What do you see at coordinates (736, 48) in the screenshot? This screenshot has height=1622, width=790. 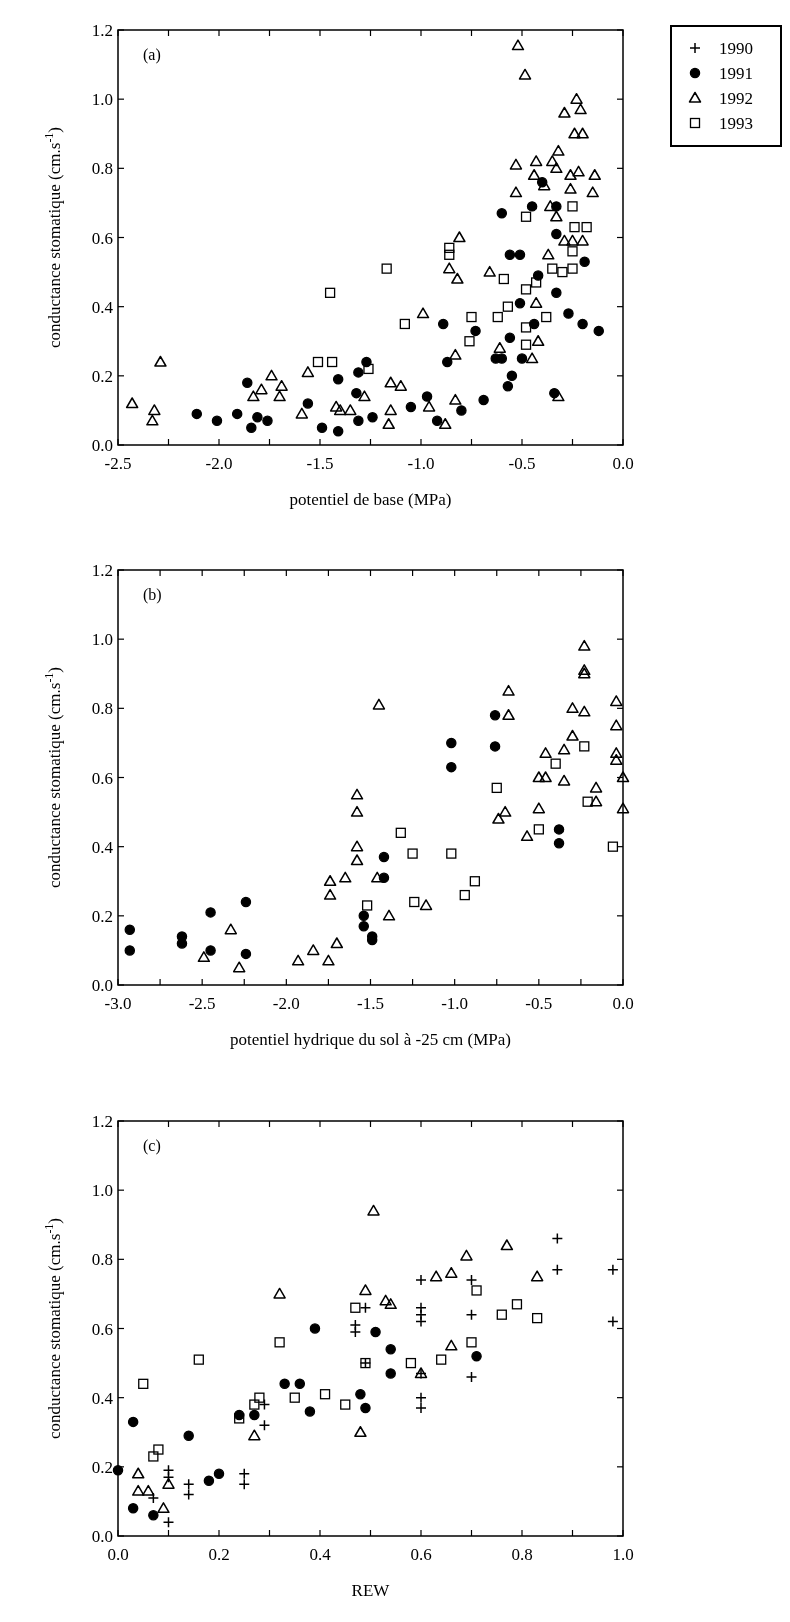 I see `legend-label: 1990` at bounding box center [736, 48].